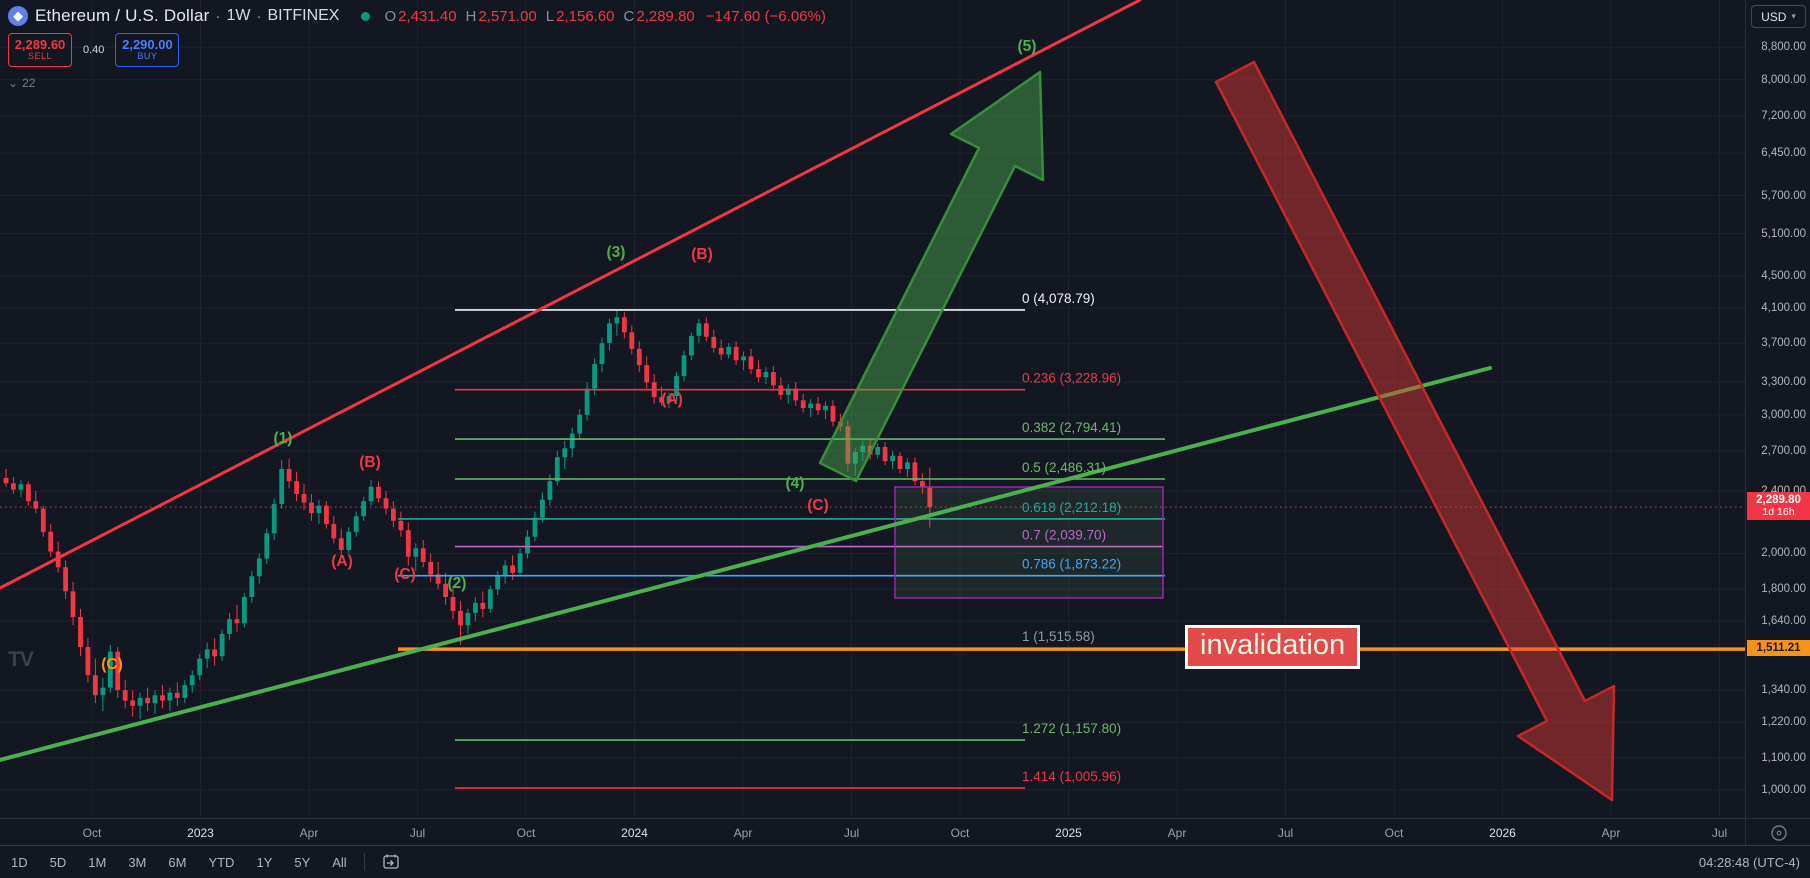  What do you see at coordinates (366, 16) in the screenshot?
I see `market-status-dot` at bounding box center [366, 16].